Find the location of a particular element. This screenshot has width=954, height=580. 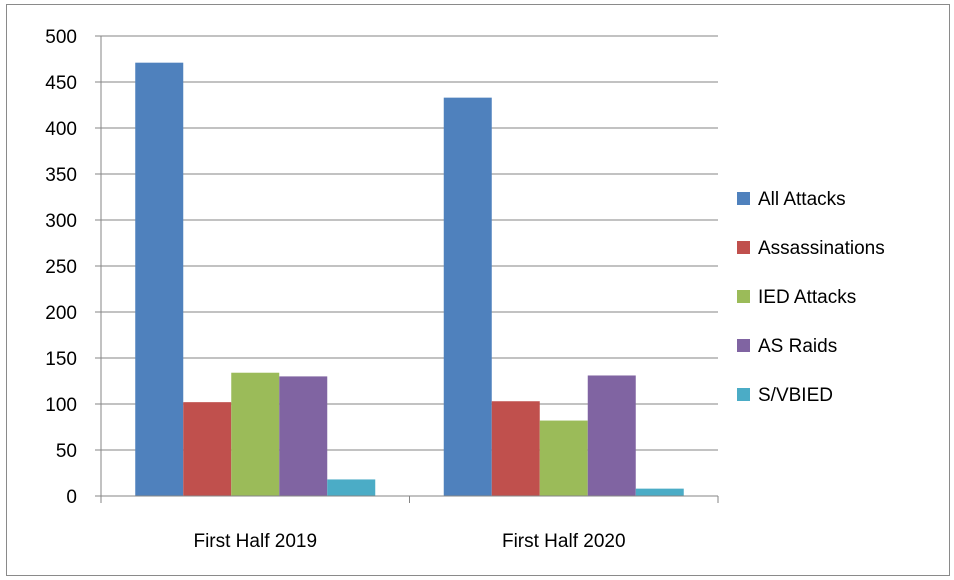

legend-label: All Attacks is located at coordinates (802, 199).